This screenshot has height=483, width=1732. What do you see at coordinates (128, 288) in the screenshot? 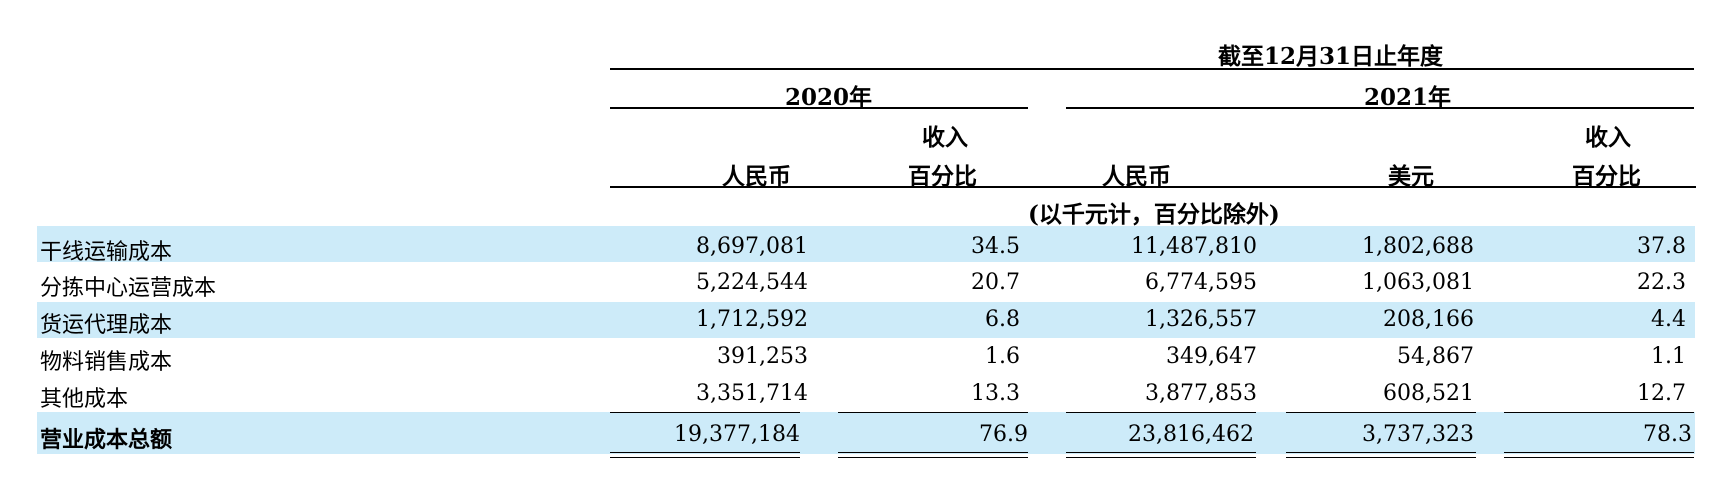
I see `row-label: 分拣中心运营成本` at bounding box center [128, 288].